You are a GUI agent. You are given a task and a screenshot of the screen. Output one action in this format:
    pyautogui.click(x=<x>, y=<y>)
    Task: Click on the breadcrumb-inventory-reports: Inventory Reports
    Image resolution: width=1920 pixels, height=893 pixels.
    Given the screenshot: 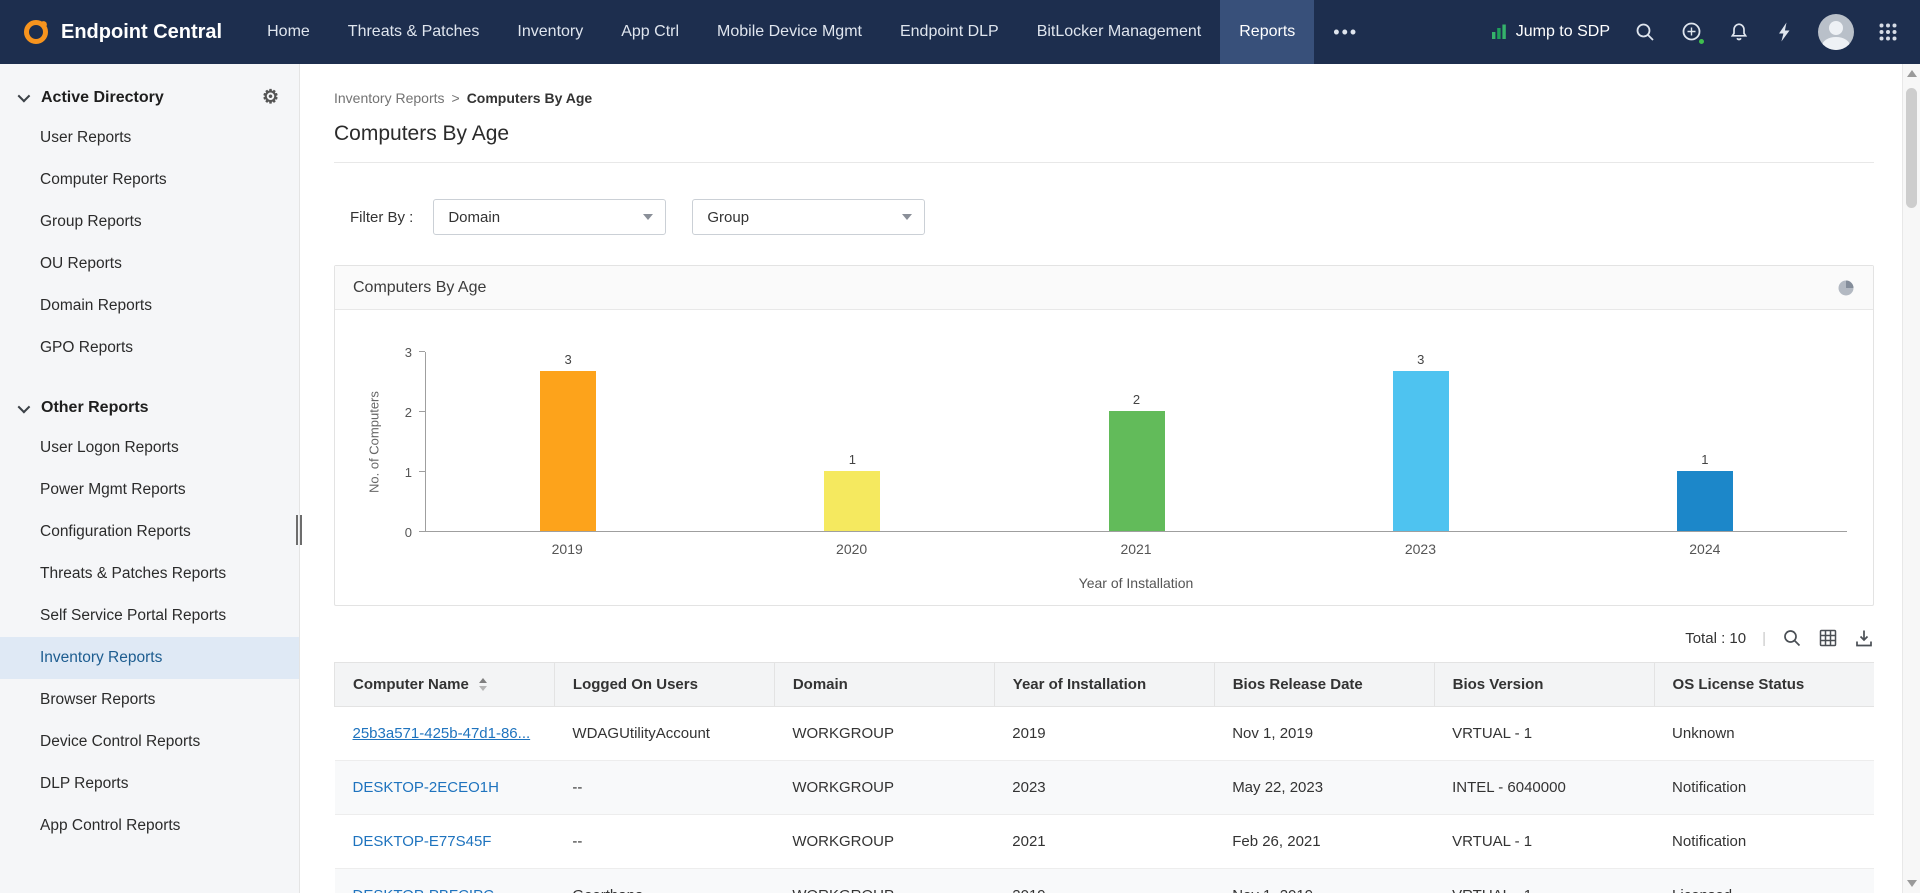 What is the action you would take?
    pyautogui.click(x=389, y=98)
    